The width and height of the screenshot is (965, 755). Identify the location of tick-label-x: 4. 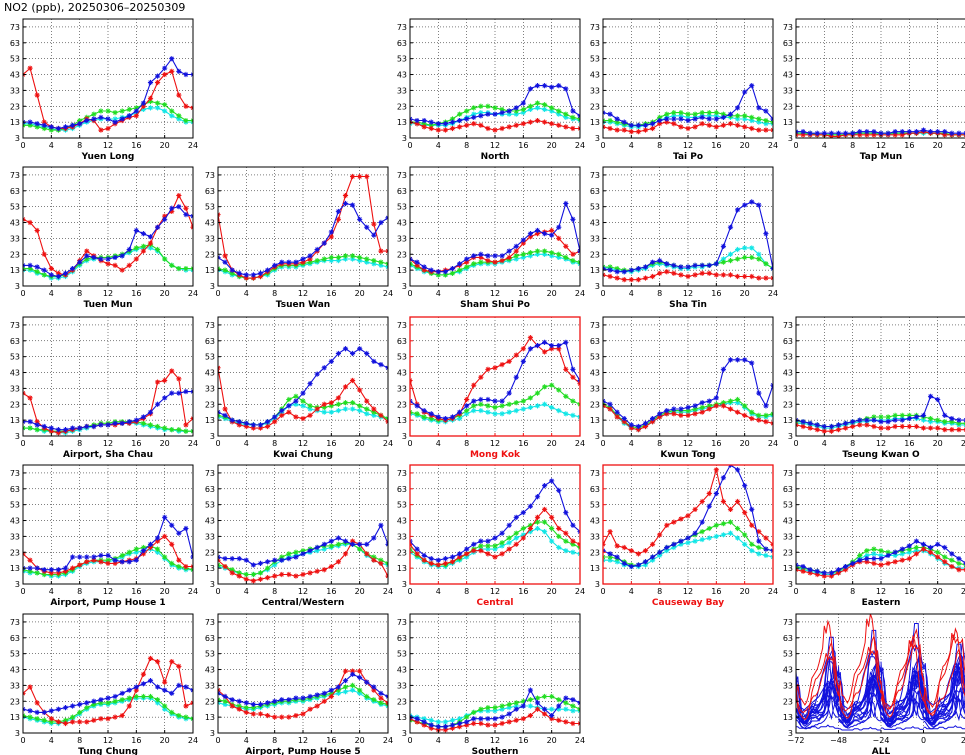
(246, 591).